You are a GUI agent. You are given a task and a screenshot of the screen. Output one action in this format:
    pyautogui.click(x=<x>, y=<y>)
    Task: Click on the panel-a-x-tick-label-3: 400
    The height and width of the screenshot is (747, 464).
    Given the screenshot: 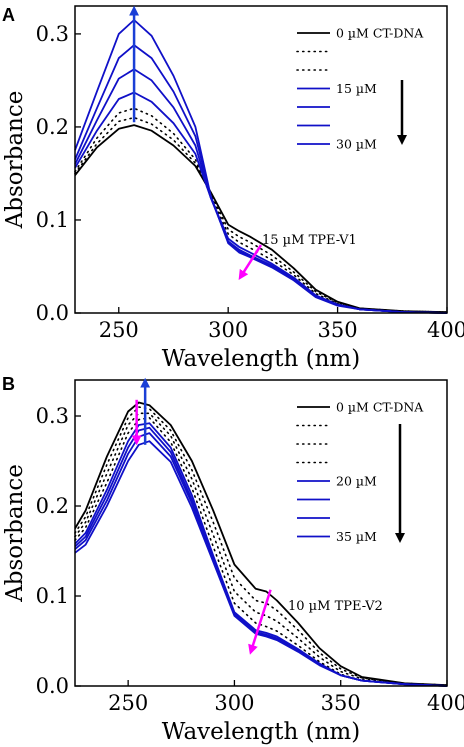 What is the action you would take?
    pyautogui.click(x=445, y=330)
    